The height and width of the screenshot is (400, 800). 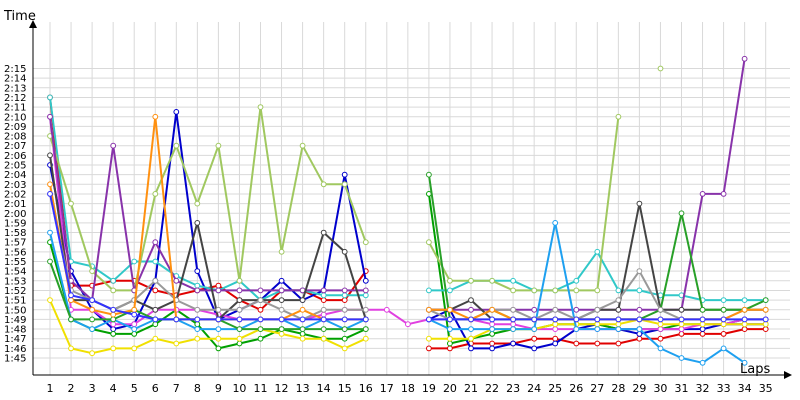 I want to click on y-tick-label: 1:45, so click(x=15, y=359).